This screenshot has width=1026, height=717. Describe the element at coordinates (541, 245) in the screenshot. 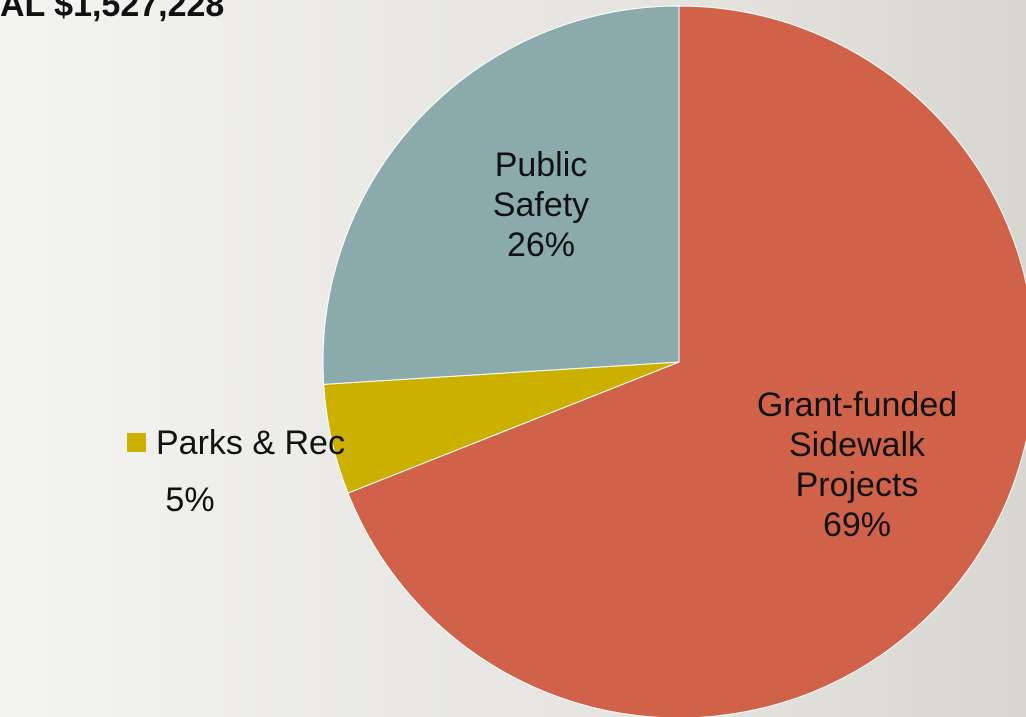

I see `value-label: 26%` at that location.